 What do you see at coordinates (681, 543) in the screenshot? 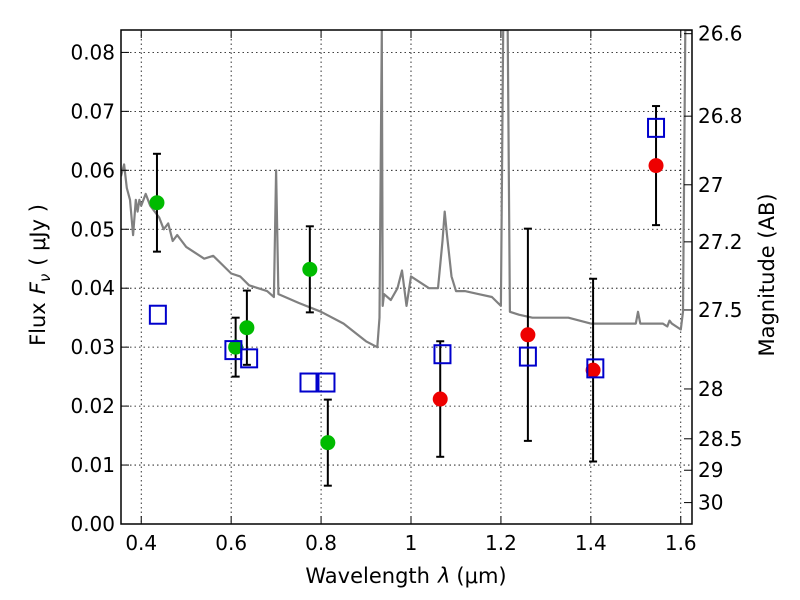
I see `x-tick-label: 1.6` at bounding box center [681, 543].